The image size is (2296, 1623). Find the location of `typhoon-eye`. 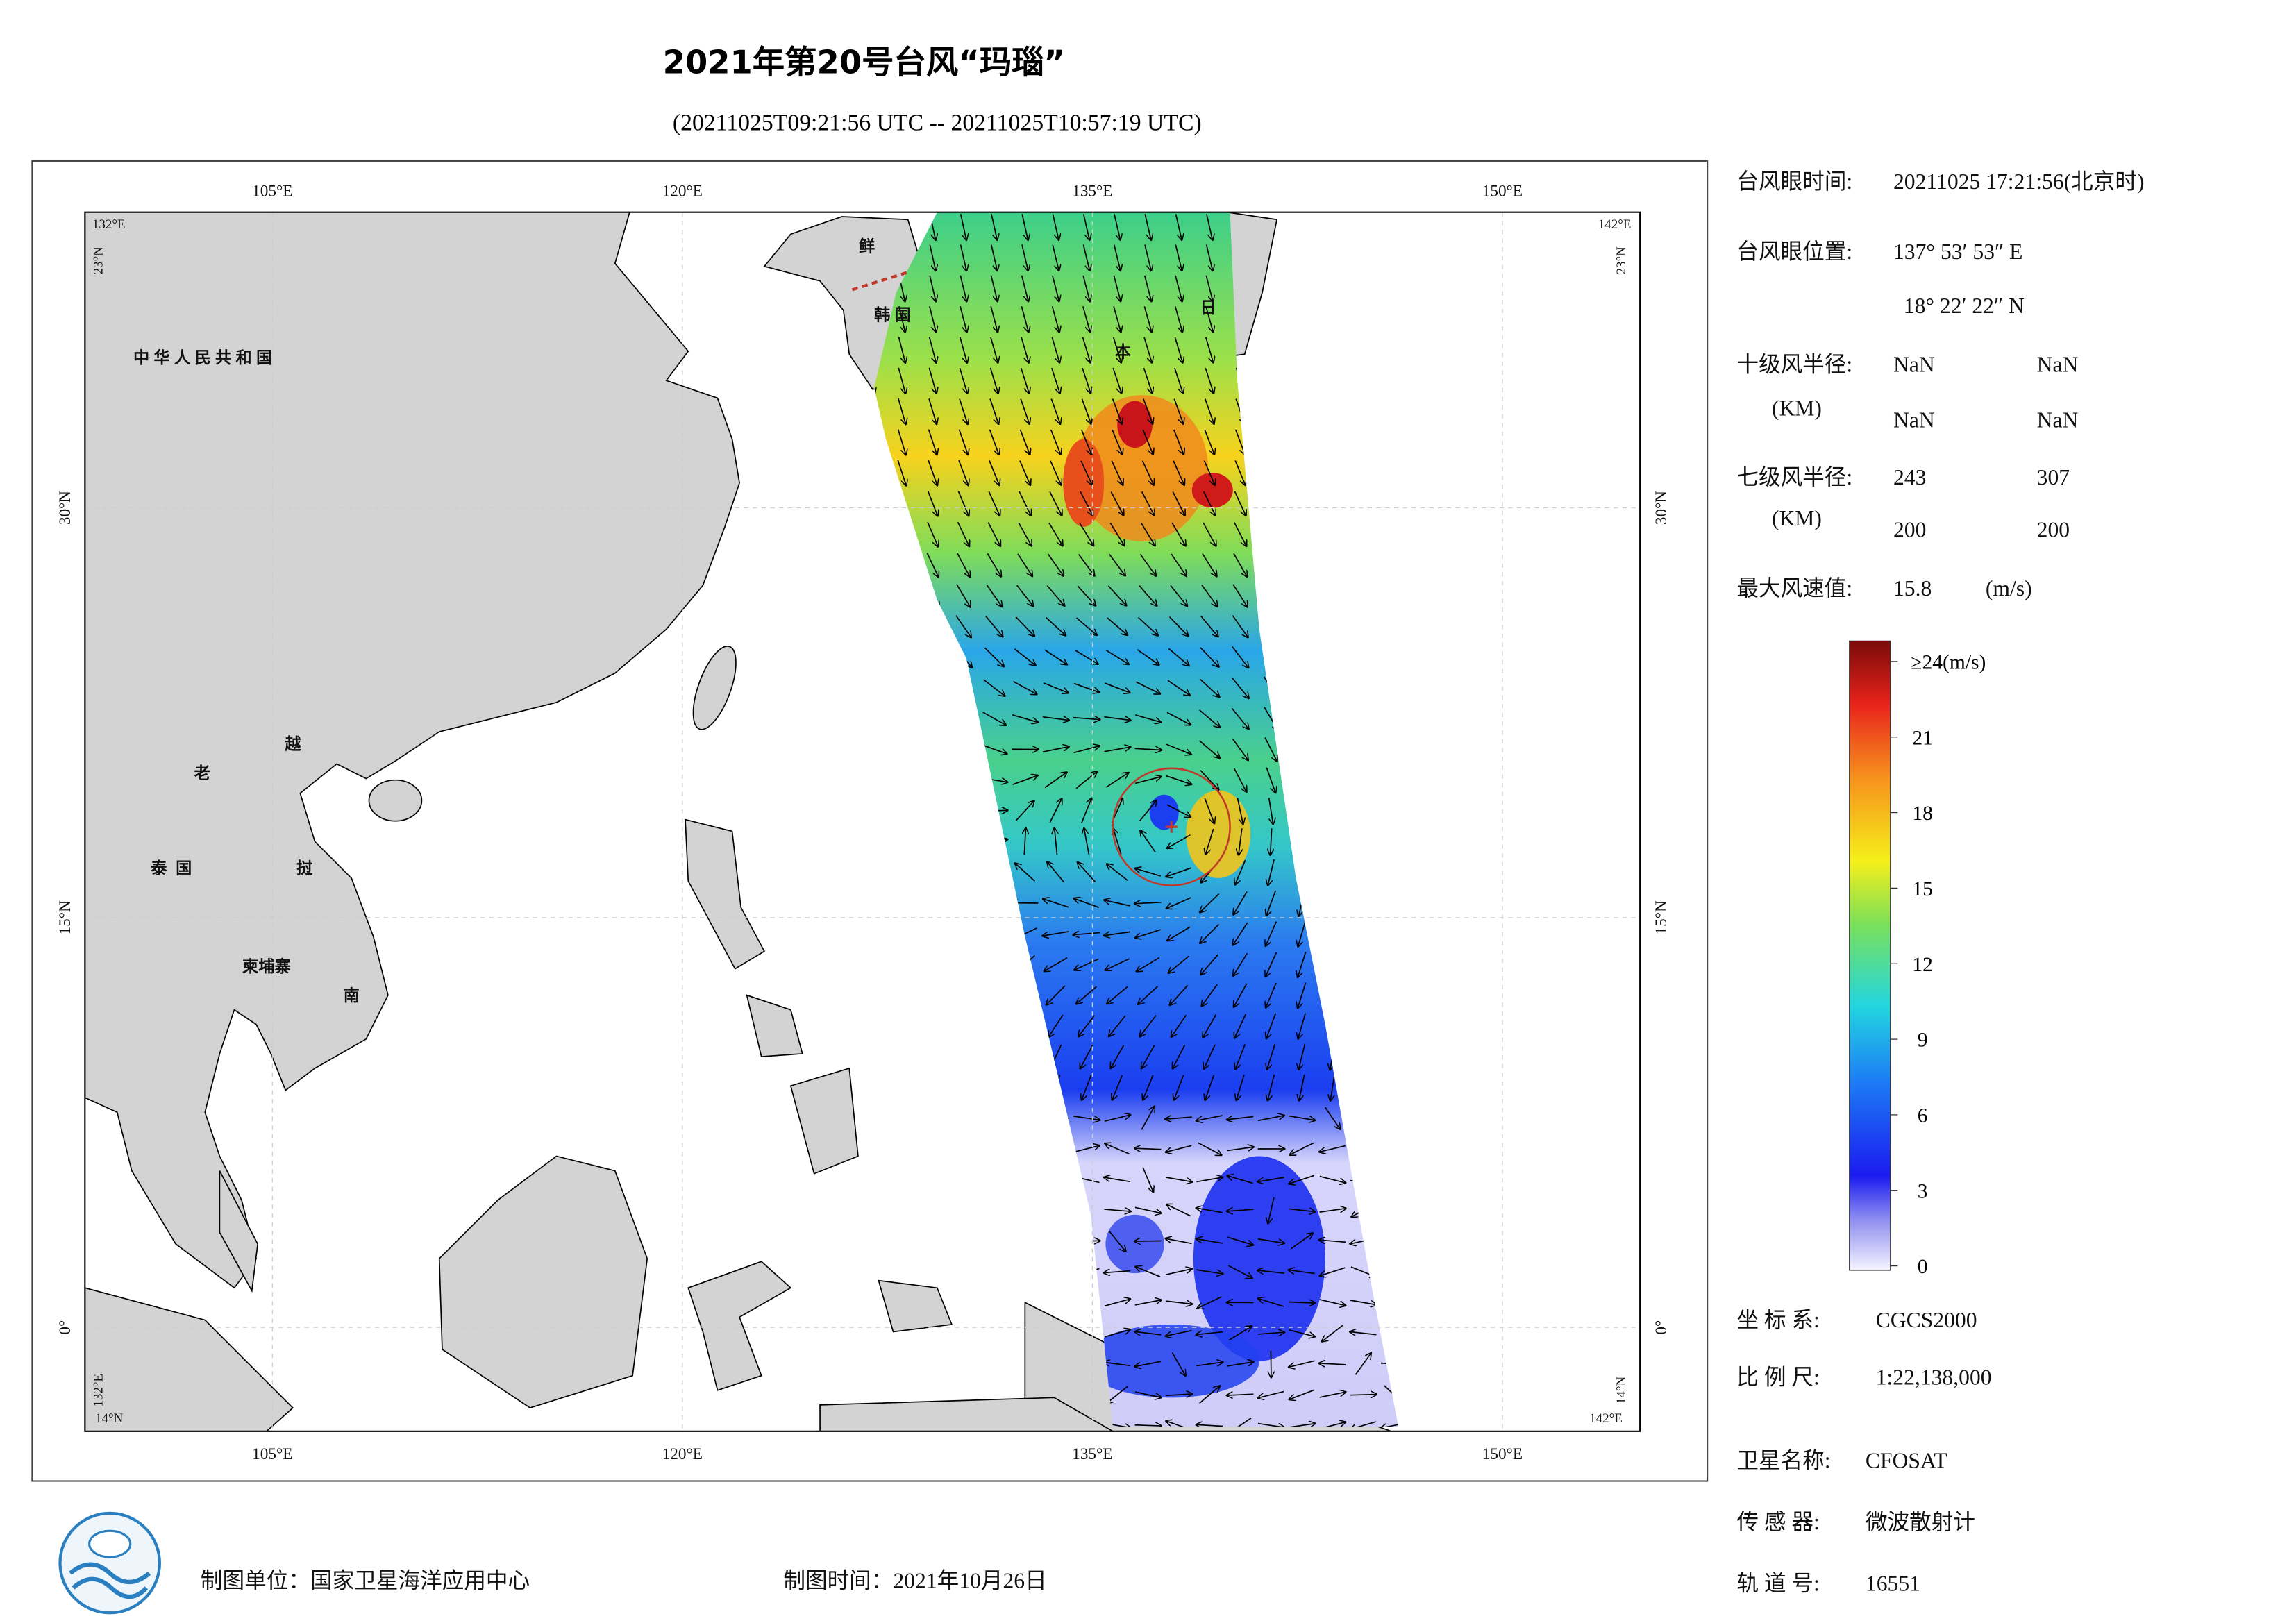

typhoon-eye is located at coordinates (1171, 827).